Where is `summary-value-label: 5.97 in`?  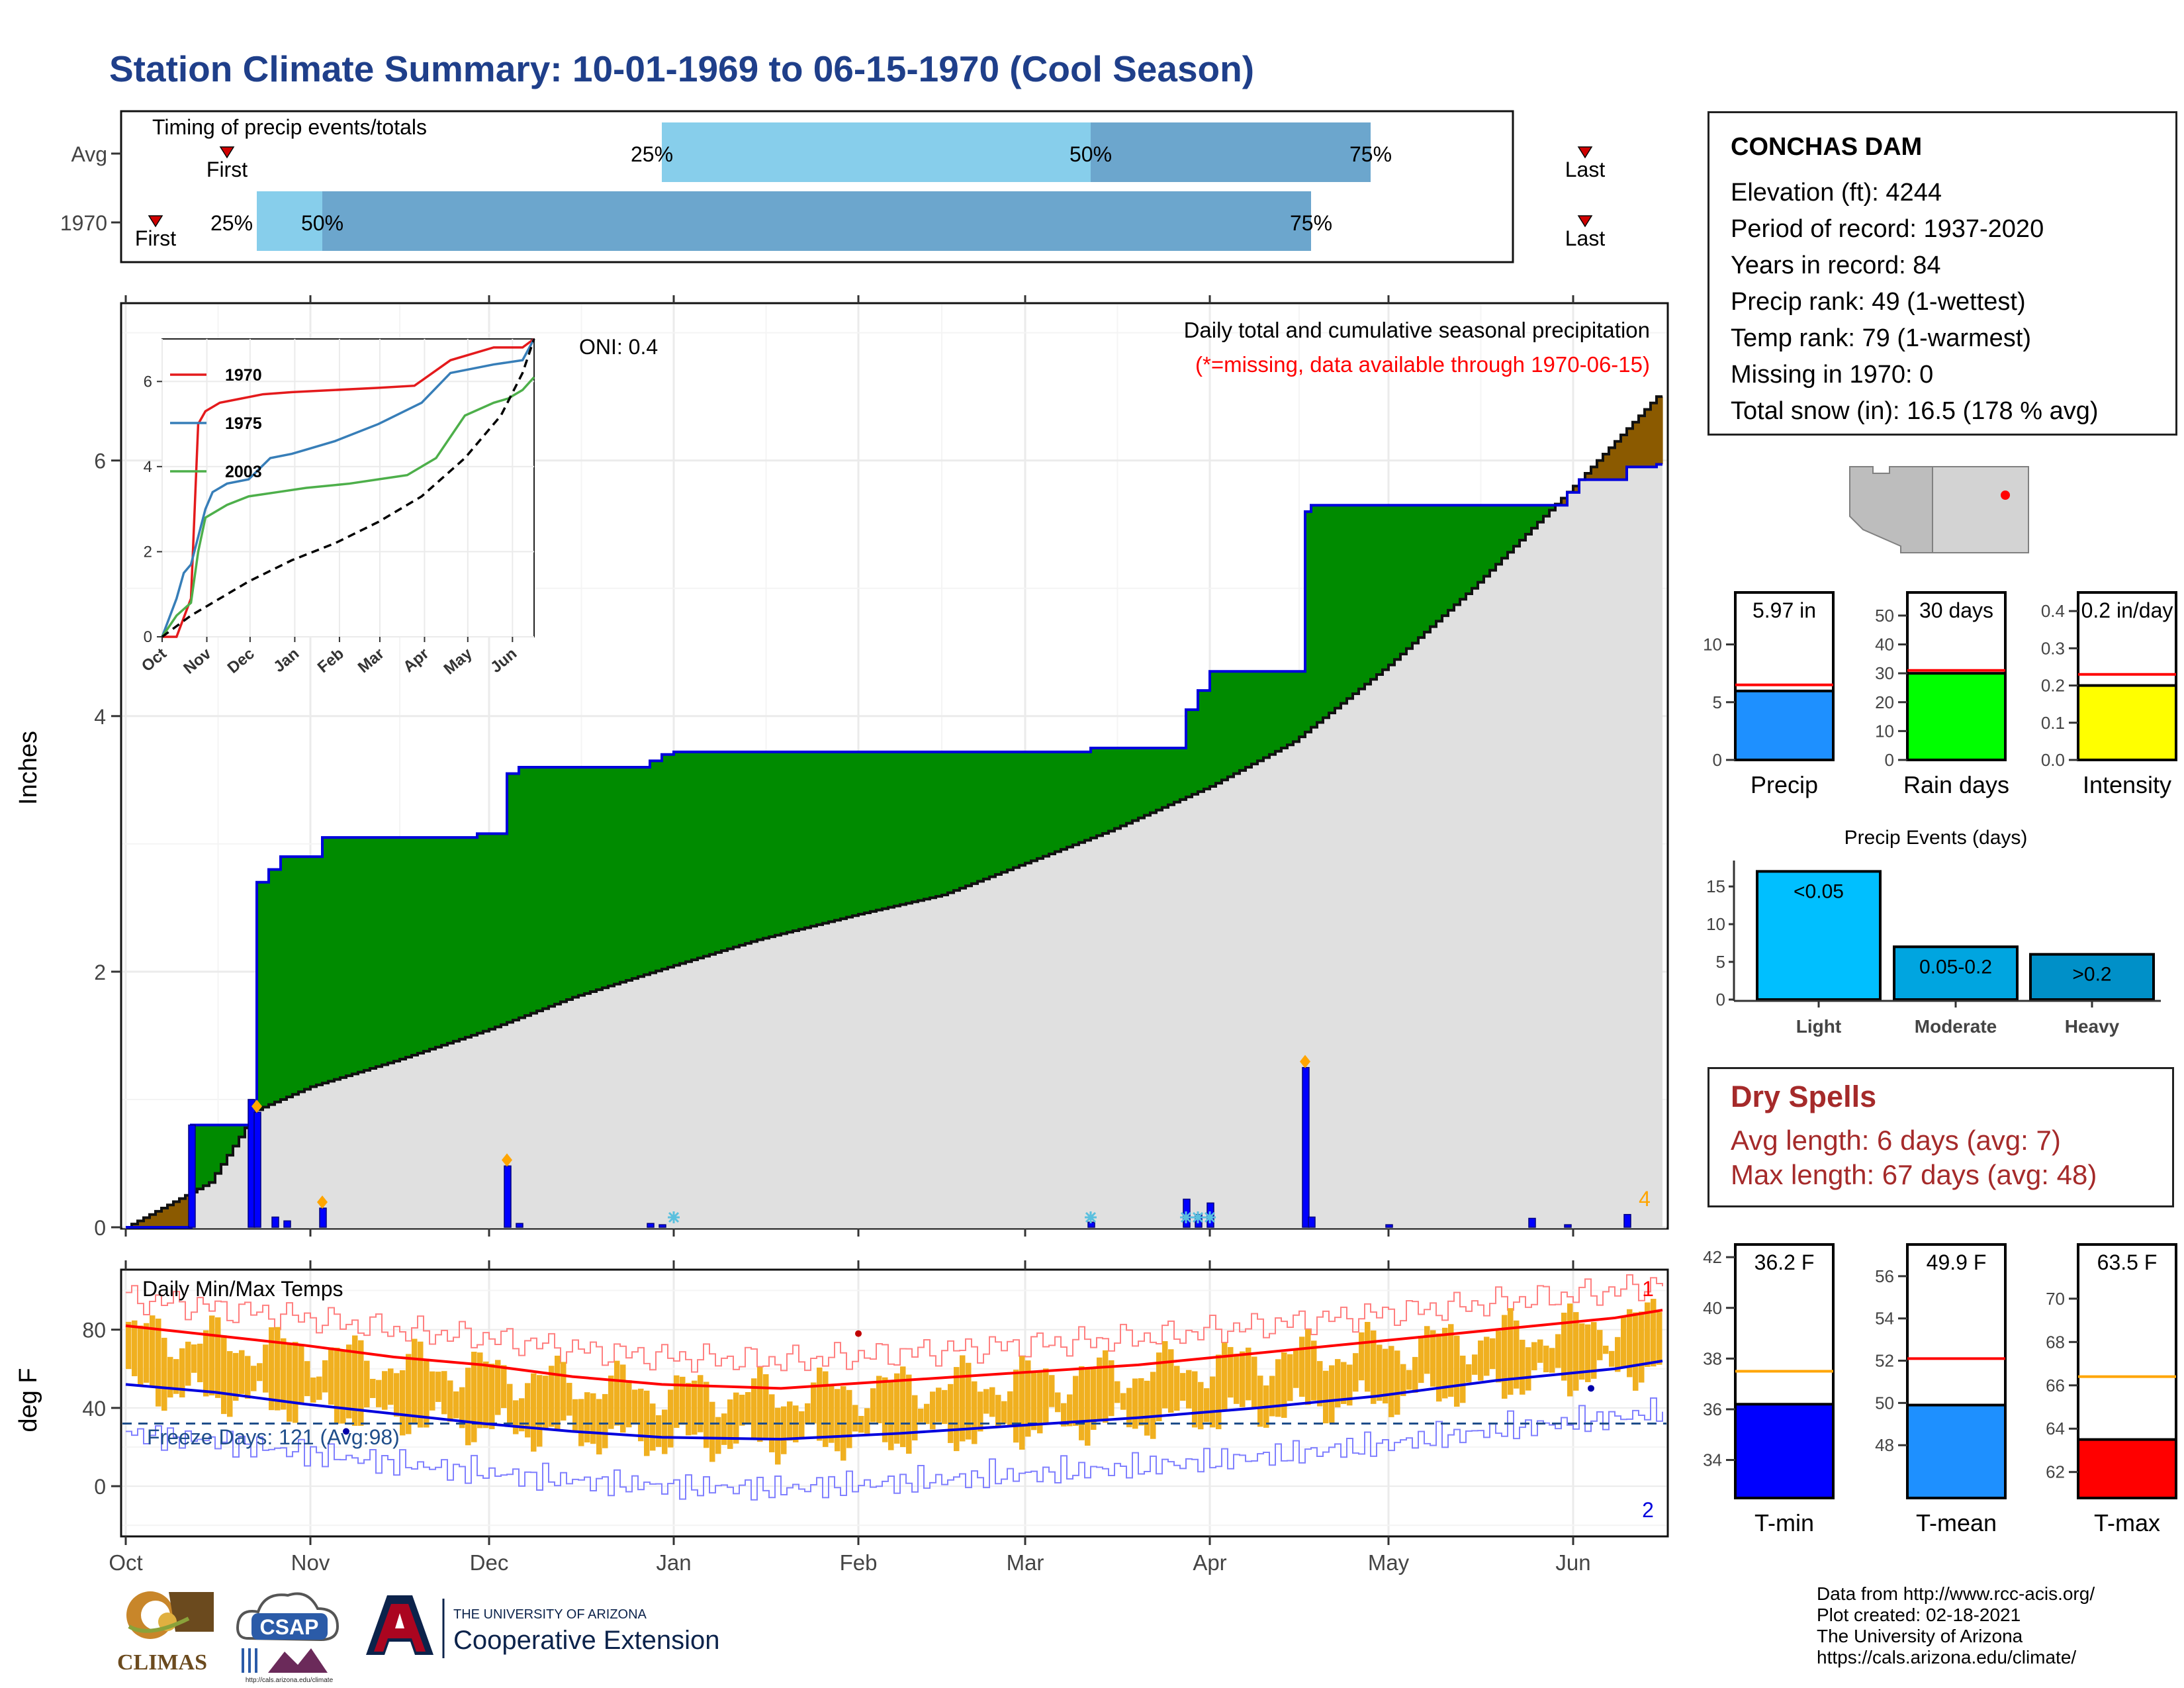
summary-value-label: 5.97 in is located at coordinates (1784, 610).